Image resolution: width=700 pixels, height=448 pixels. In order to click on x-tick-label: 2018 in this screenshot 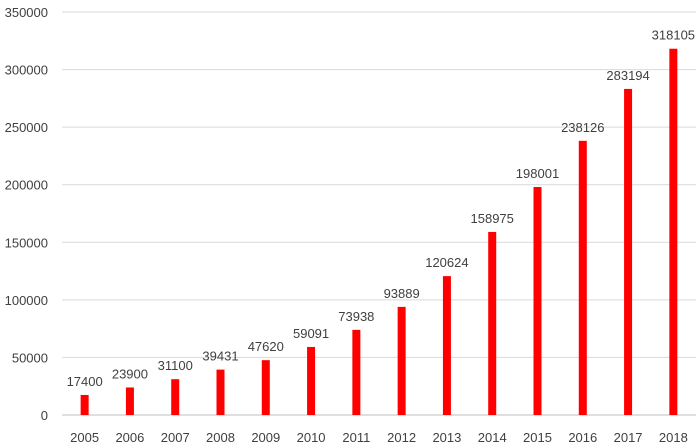, I will do `click(673, 437)`.